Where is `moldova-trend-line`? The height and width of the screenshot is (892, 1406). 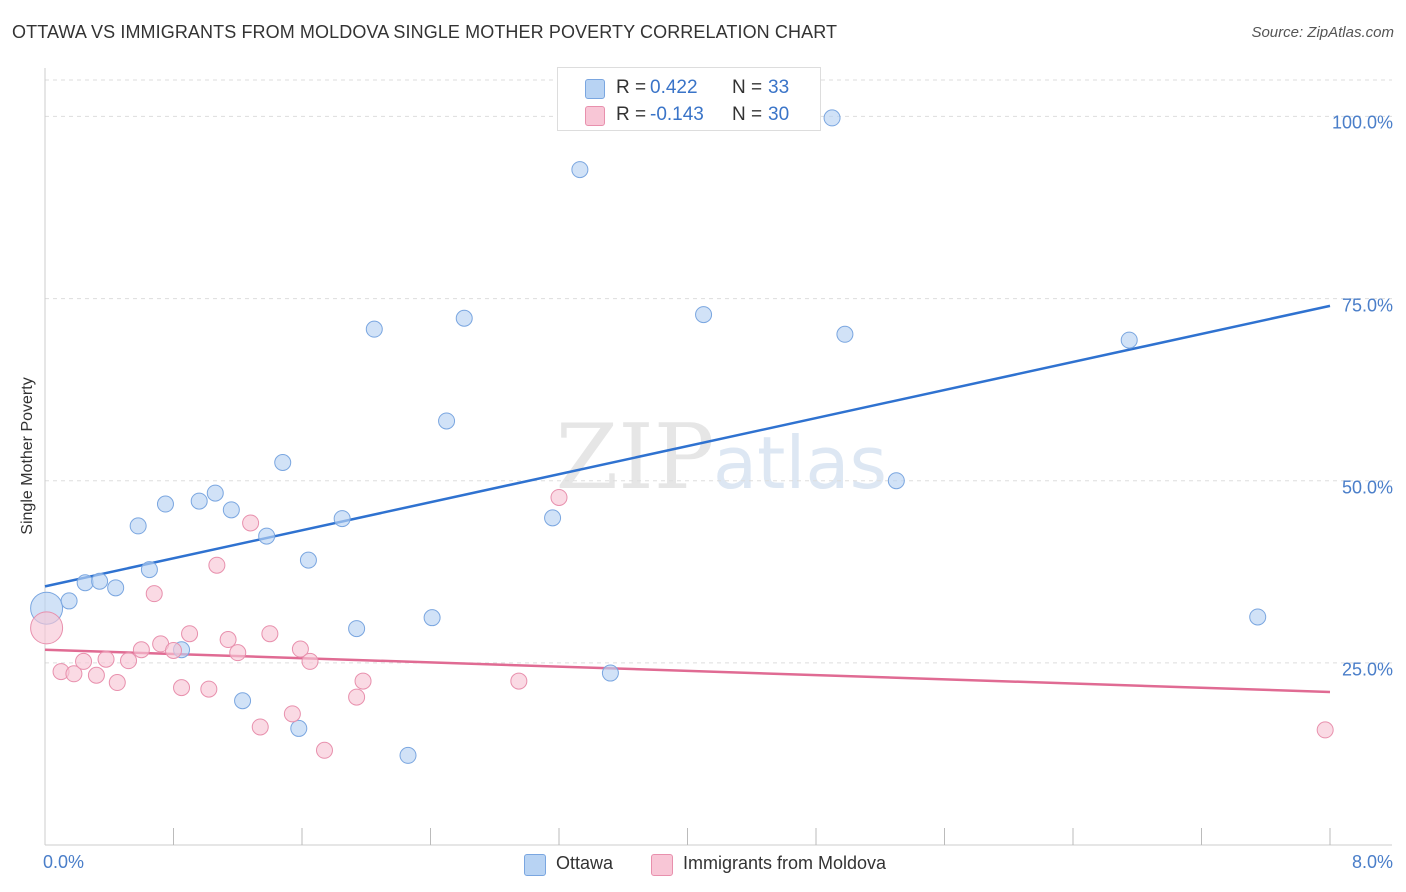
moldova-trend-line is located at coordinates (687, 671).